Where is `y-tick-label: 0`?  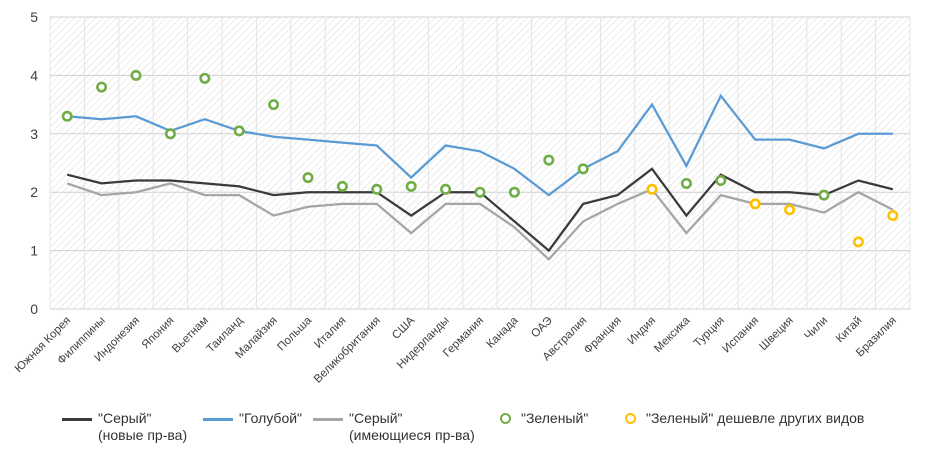
y-tick-label: 0 is located at coordinates (34, 309).